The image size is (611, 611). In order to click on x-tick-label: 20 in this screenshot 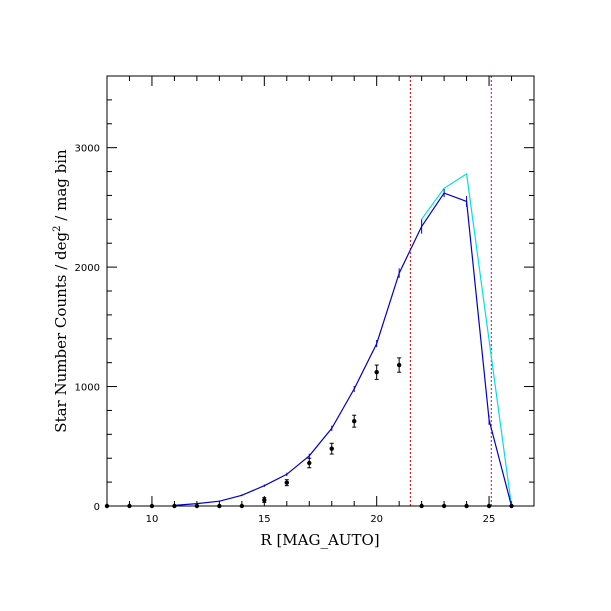, I will do `click(376, 519)`.